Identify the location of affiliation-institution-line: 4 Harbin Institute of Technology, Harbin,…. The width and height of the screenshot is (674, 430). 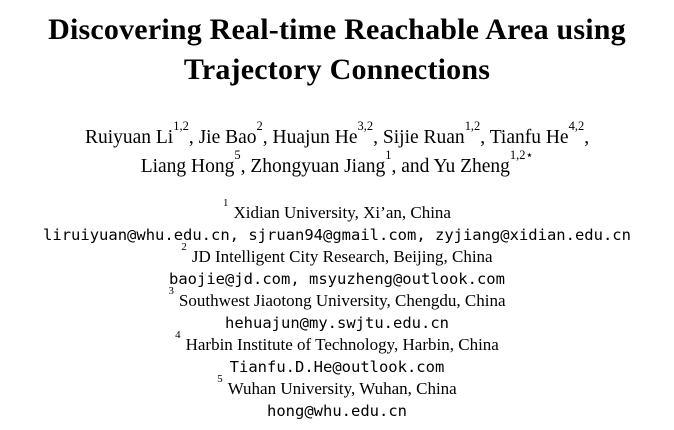
(337, 343).